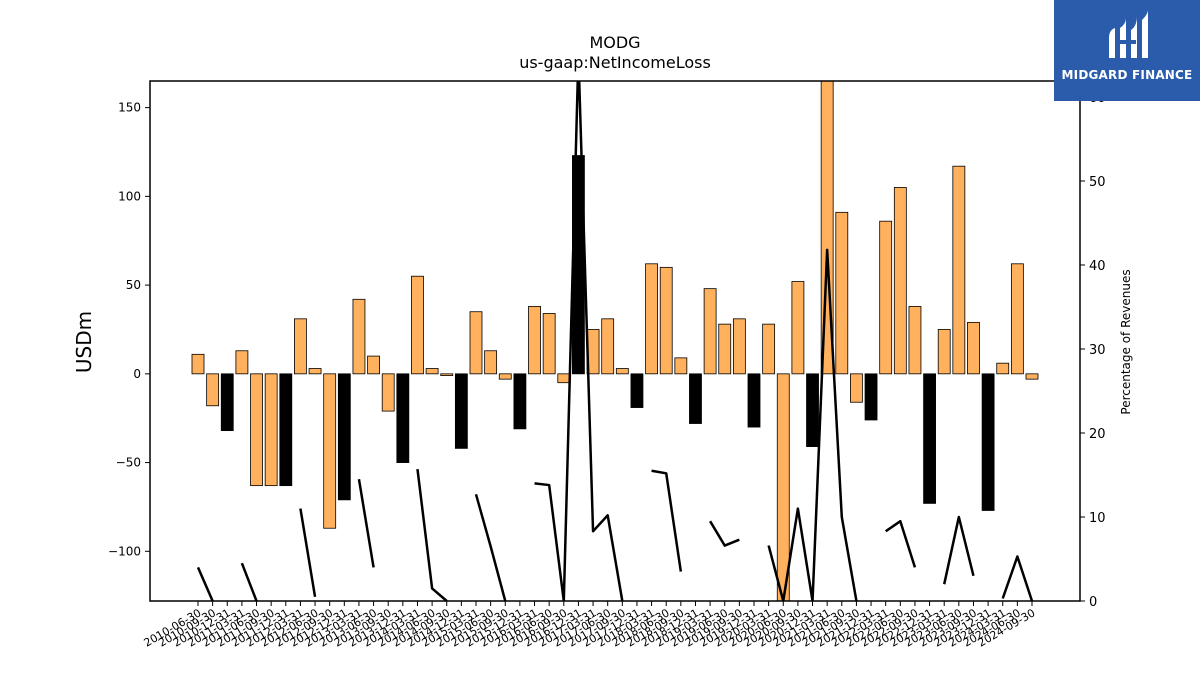 This screenshot has width=1200, height=675. I want to click on y2-tick-label: 20, so click(1097, 434).